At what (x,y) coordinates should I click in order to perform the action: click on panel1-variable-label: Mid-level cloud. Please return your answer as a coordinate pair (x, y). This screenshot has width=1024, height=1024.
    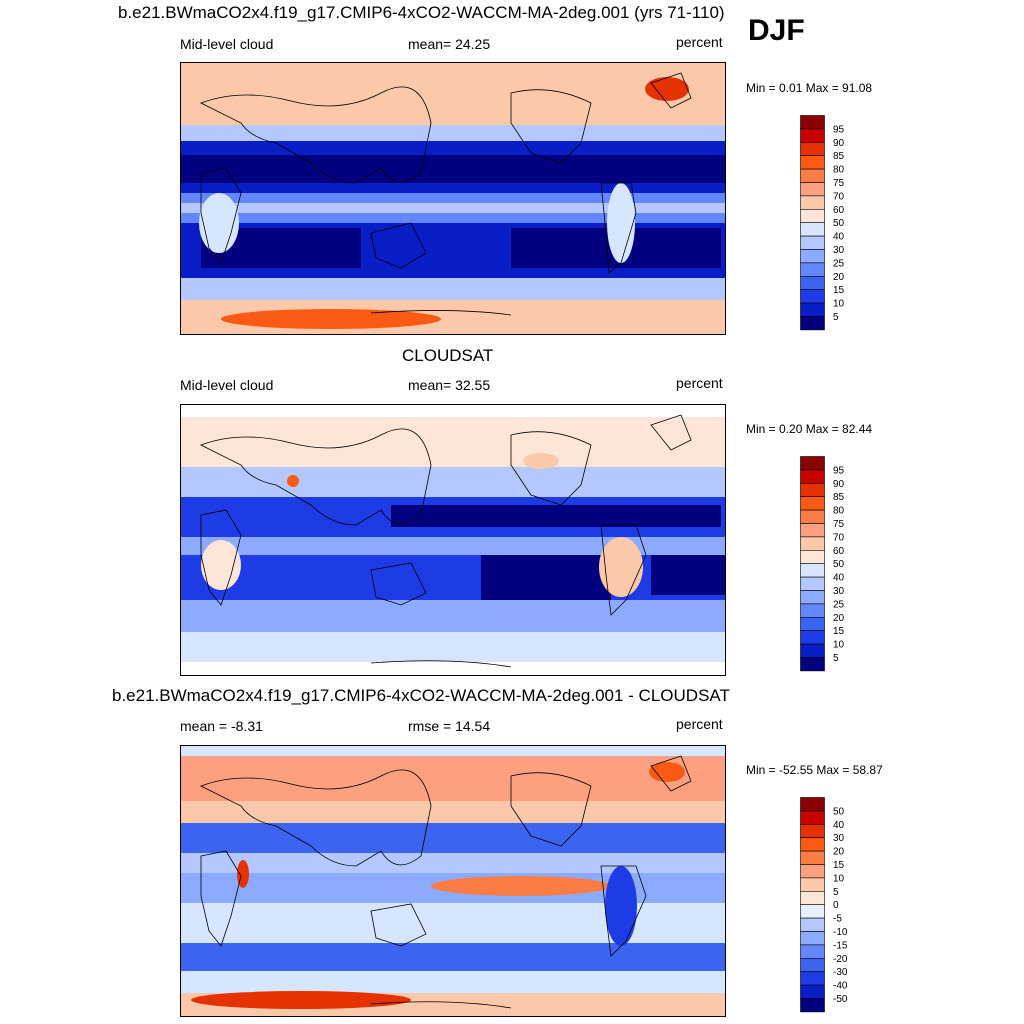
    Looking at the image, I should click on (227, 44).